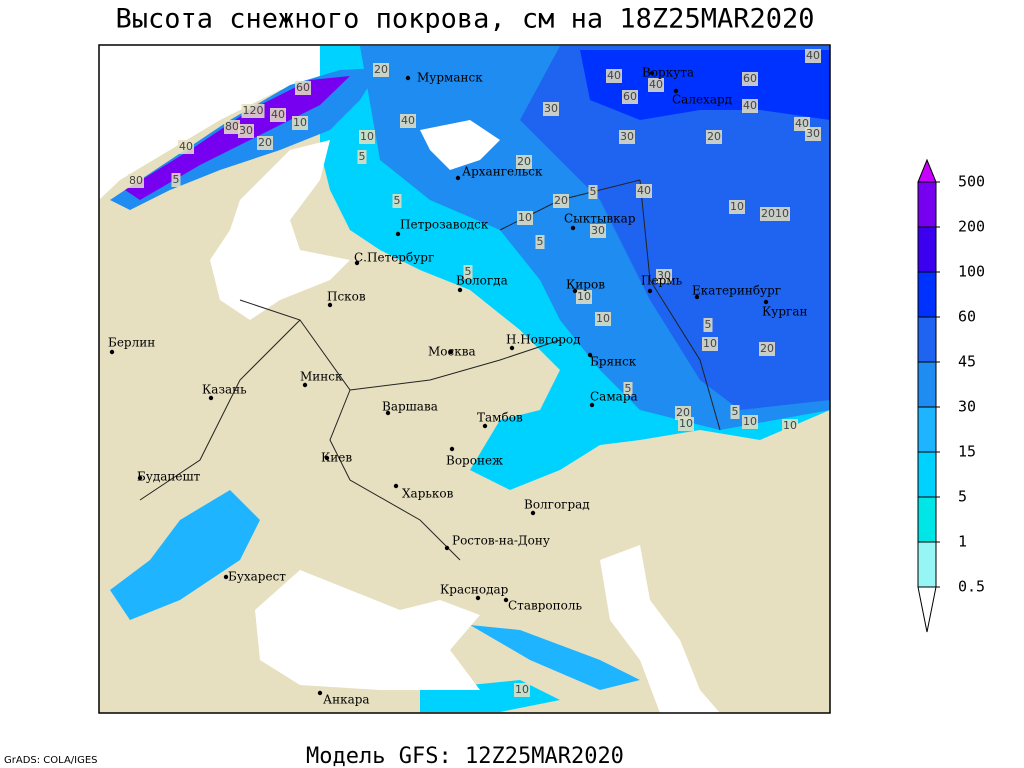 This screenshot has width=1024, height=768. I want to click on city-label: Салехард, so click(702, 100).